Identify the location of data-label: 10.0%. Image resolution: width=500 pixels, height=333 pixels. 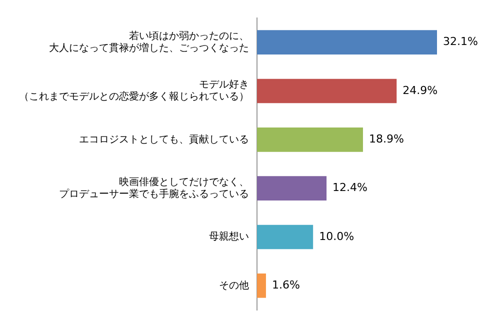
(336, 236).